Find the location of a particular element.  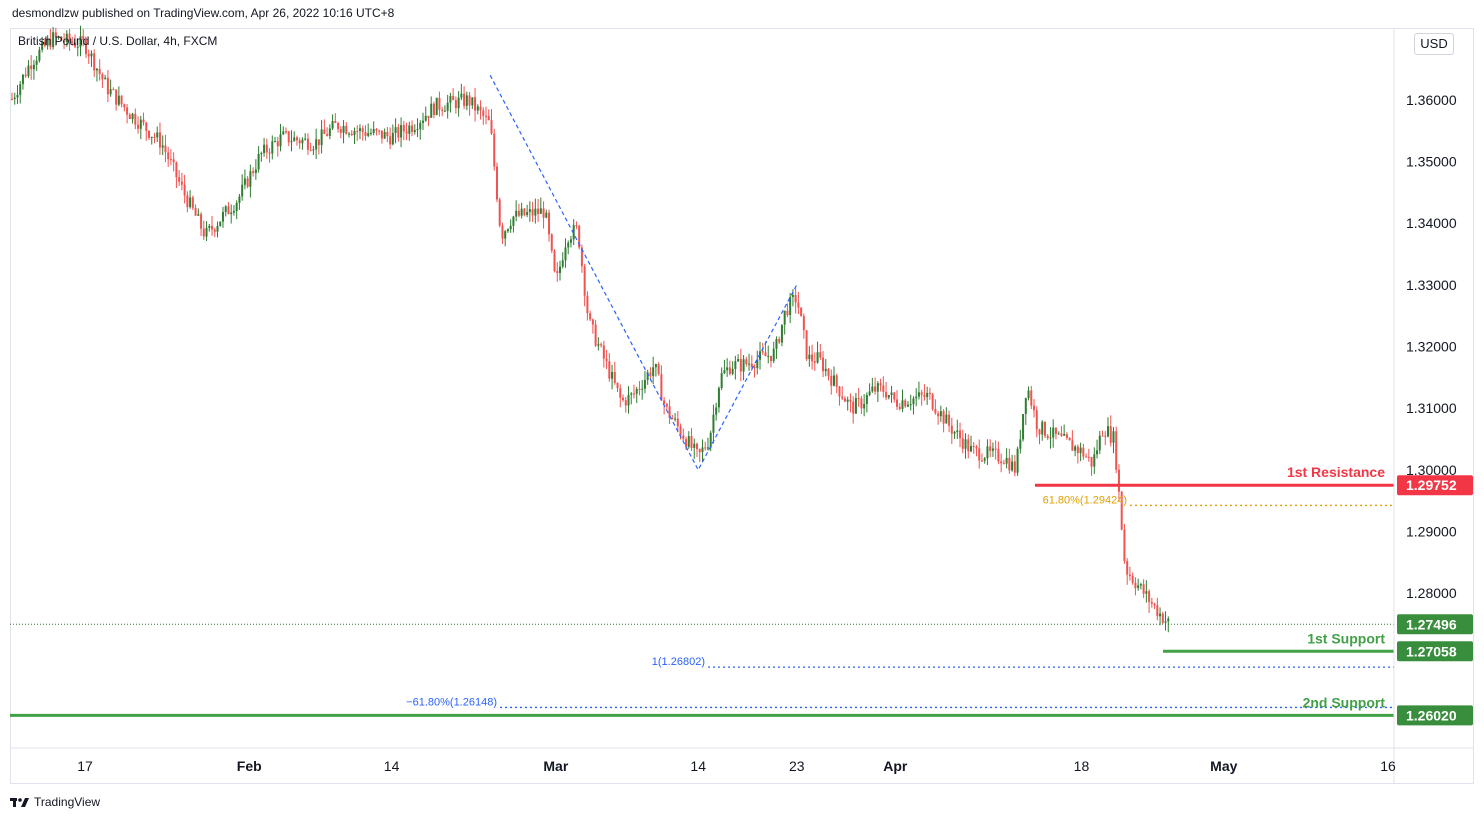

tradingview-logo: TradingView is located at coordinates (55, 802).